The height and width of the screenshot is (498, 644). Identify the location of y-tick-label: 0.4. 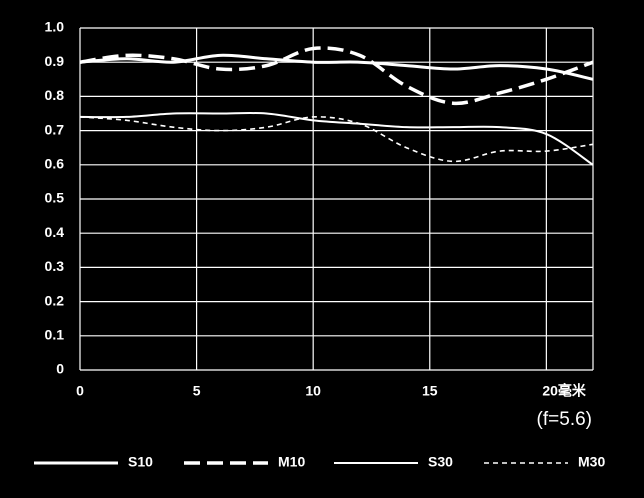
(55, 232).